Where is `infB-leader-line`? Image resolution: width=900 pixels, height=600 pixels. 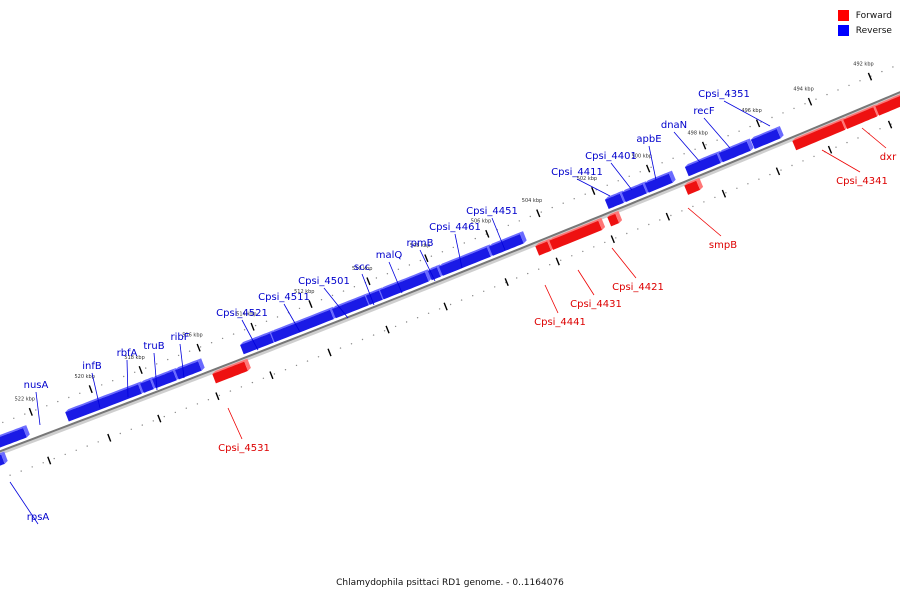
infB-leader-line is located at coordinates (96, 390).